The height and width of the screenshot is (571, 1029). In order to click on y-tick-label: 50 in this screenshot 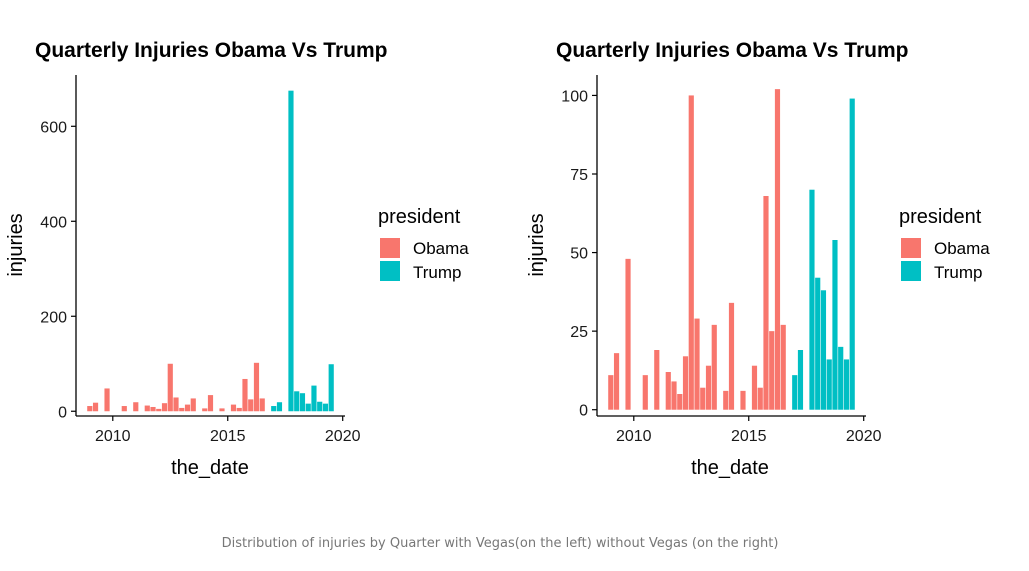, I will do `click(579, 254)`.